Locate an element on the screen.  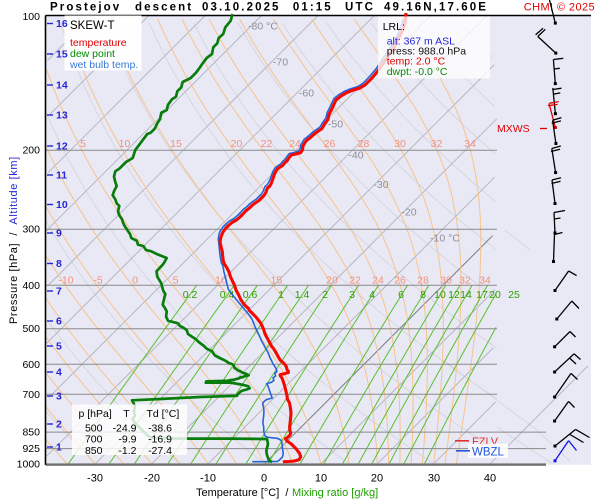
svg-text: MXWS is located at coordinates (513, 129).